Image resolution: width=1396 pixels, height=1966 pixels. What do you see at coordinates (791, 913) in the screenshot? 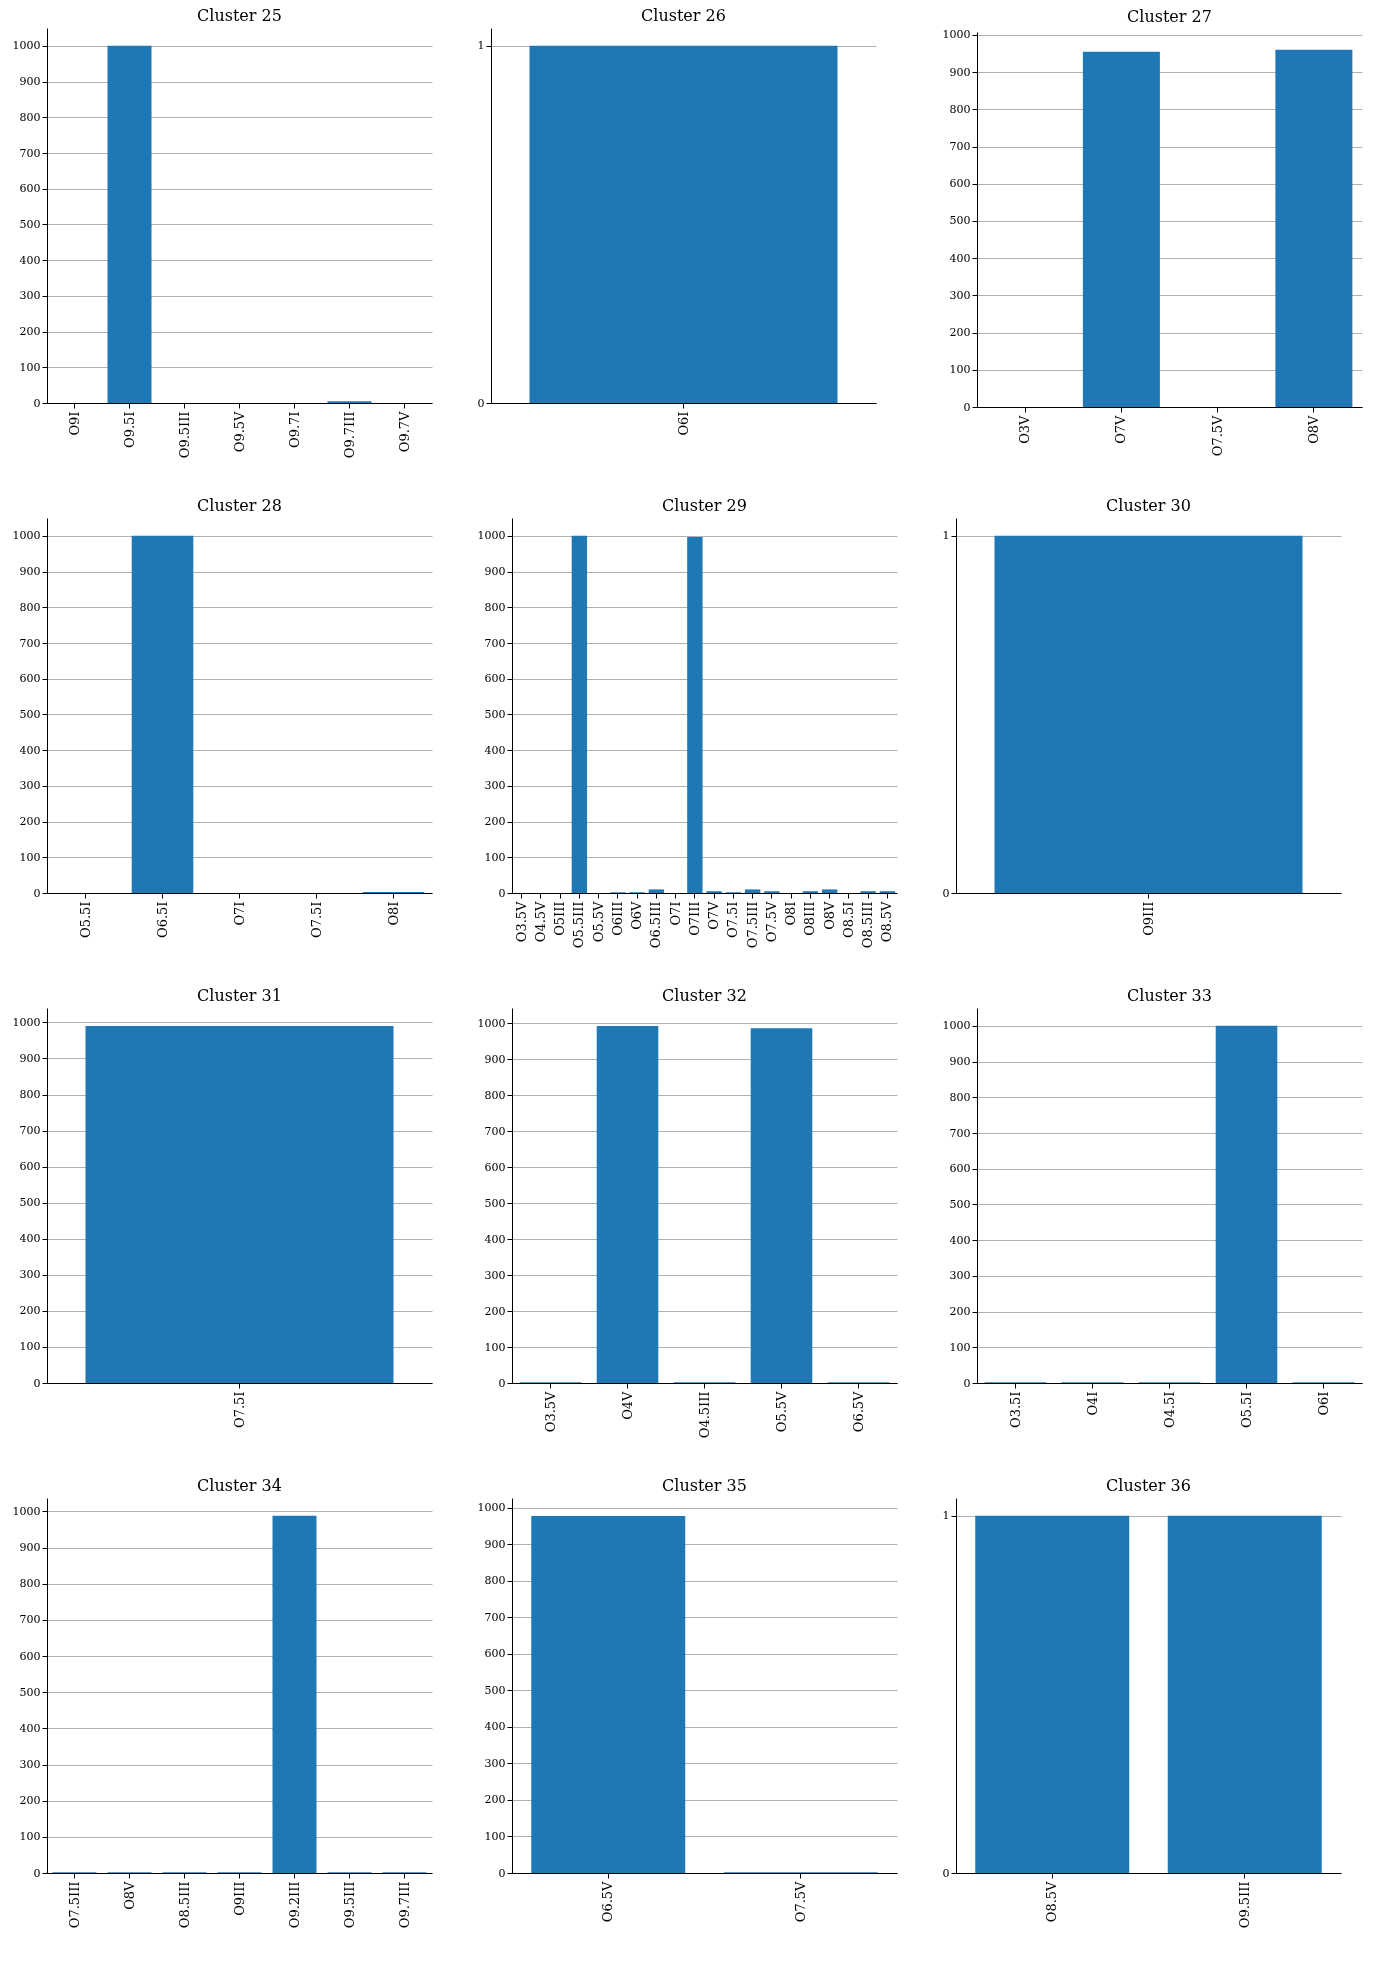
I see `x-tick-label: O8I` at bounding box center [791, 913].